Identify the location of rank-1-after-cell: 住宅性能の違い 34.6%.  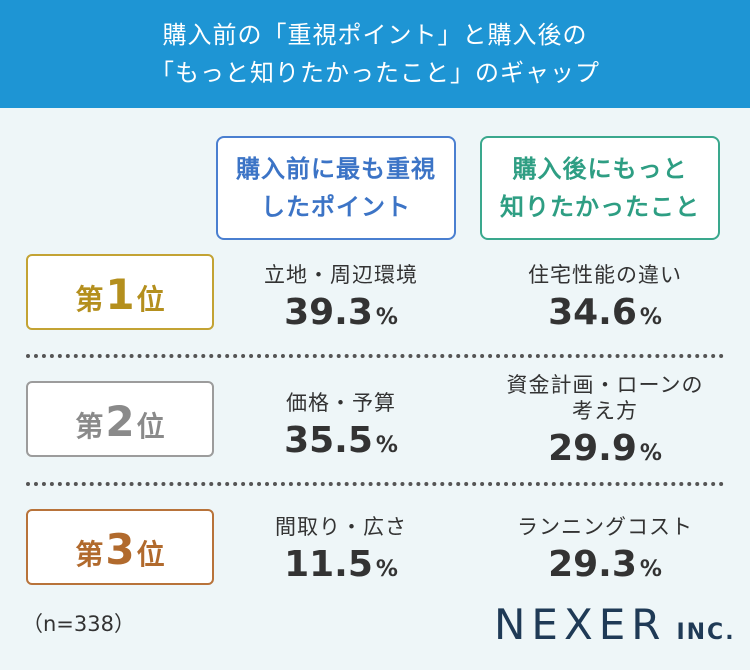
(605, 301).